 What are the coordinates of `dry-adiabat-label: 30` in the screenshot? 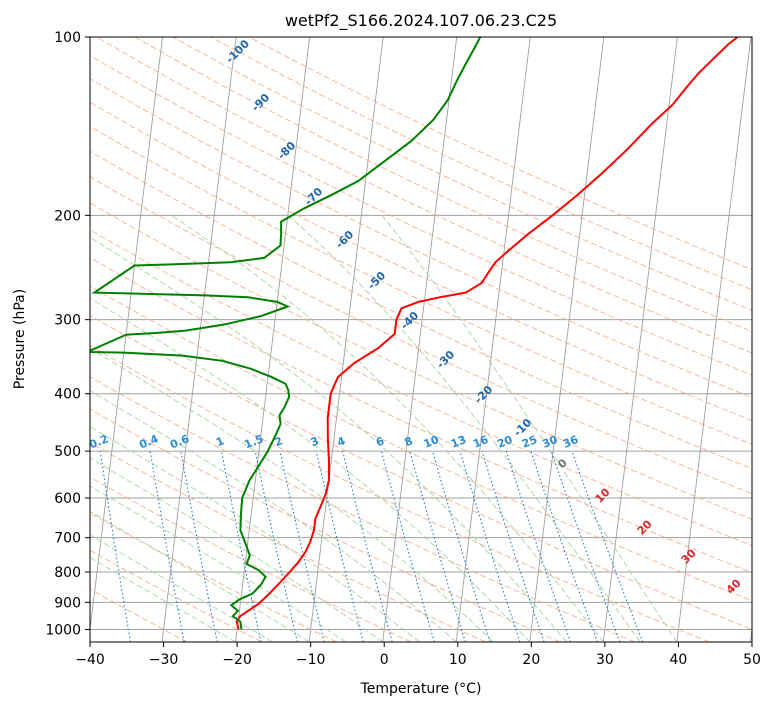 It's located at (689, 556).